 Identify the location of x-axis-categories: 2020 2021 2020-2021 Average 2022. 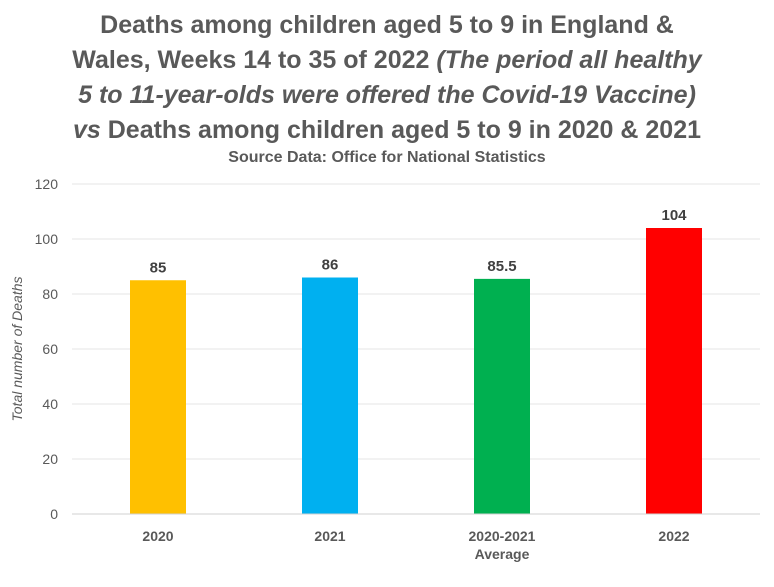
(415, 545).